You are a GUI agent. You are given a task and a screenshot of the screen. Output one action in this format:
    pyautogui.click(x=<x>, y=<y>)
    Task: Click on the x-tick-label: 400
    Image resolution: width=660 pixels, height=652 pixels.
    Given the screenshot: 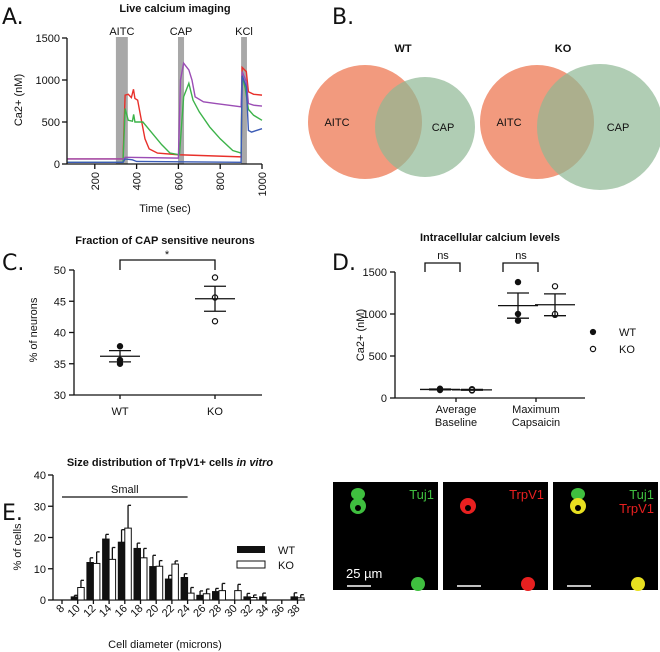 What is the action you would take?
    pyautogui.click(x=138, y=181)
    